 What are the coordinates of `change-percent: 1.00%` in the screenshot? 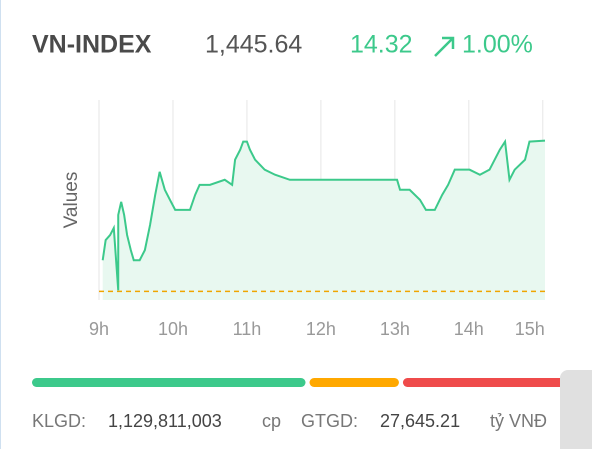 It's located at (497, 45).